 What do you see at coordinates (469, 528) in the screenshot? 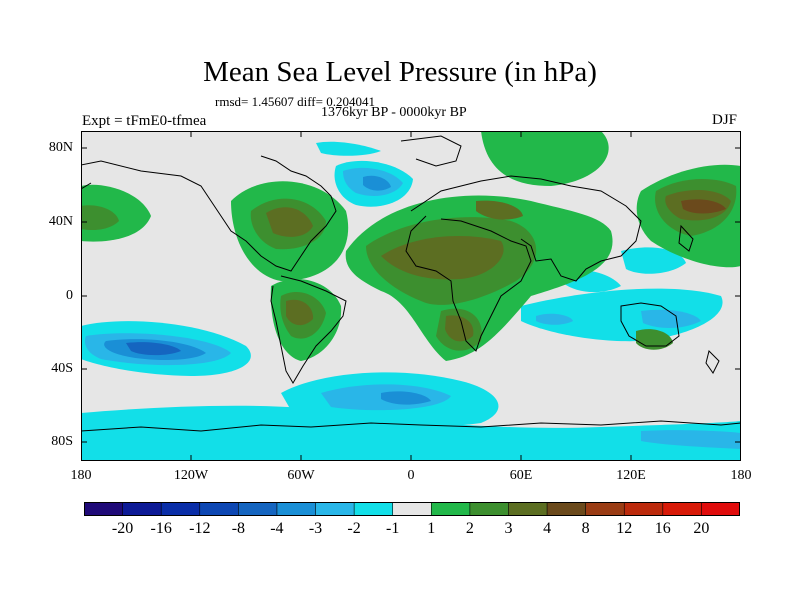
I see `colorbar-label: 2` at bounding box center [469, 528].